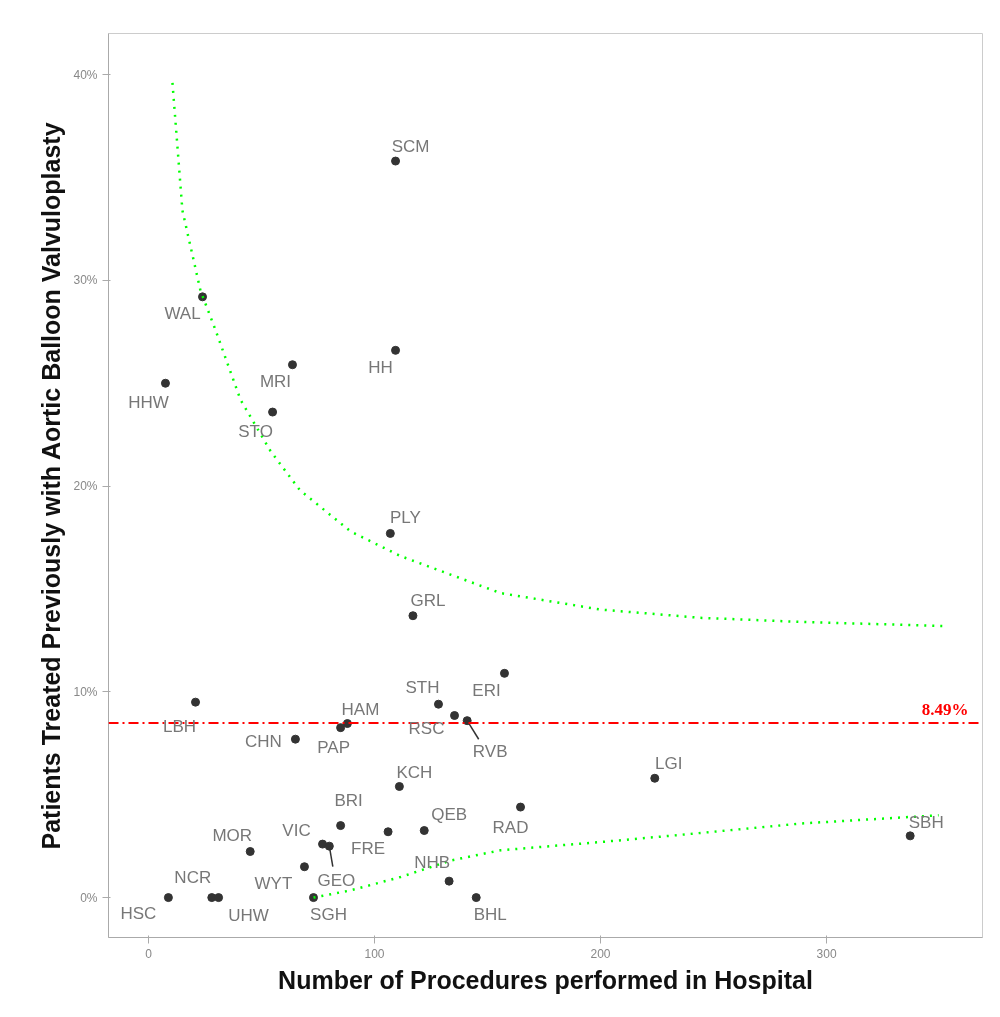 The width and height of the screenshot is (1000, 1017). What do you see at coordinates (334, 748) in the screenshot?
I see `annotation: PAP` at bounding box center [334, 748].